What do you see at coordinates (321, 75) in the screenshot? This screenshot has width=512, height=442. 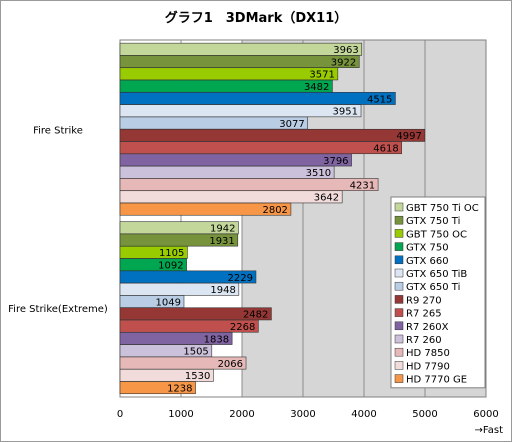 I see `data-label: 3571` at bounding box center [321, 75].